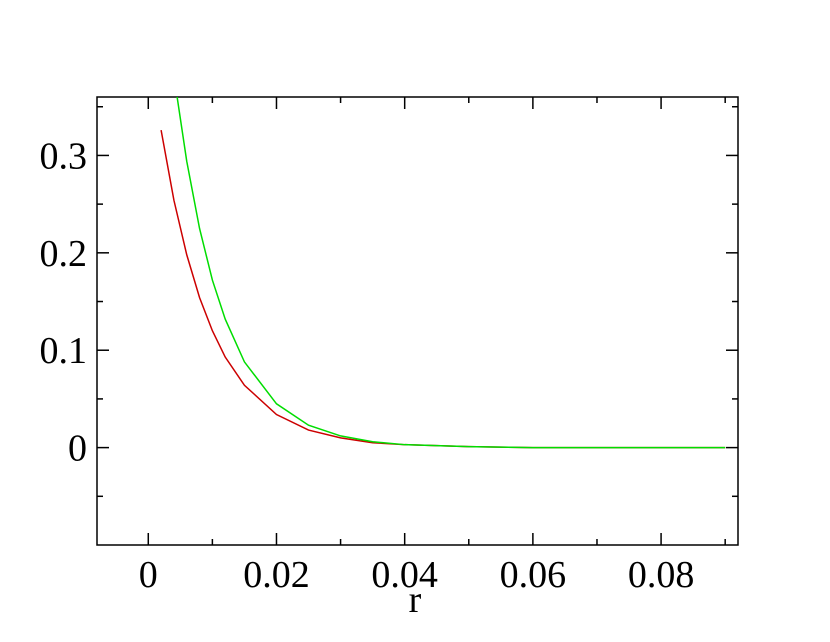 This screenshot has width=830, height=642. I want to click on x-tick-label: 0.08, so click(661, 575).